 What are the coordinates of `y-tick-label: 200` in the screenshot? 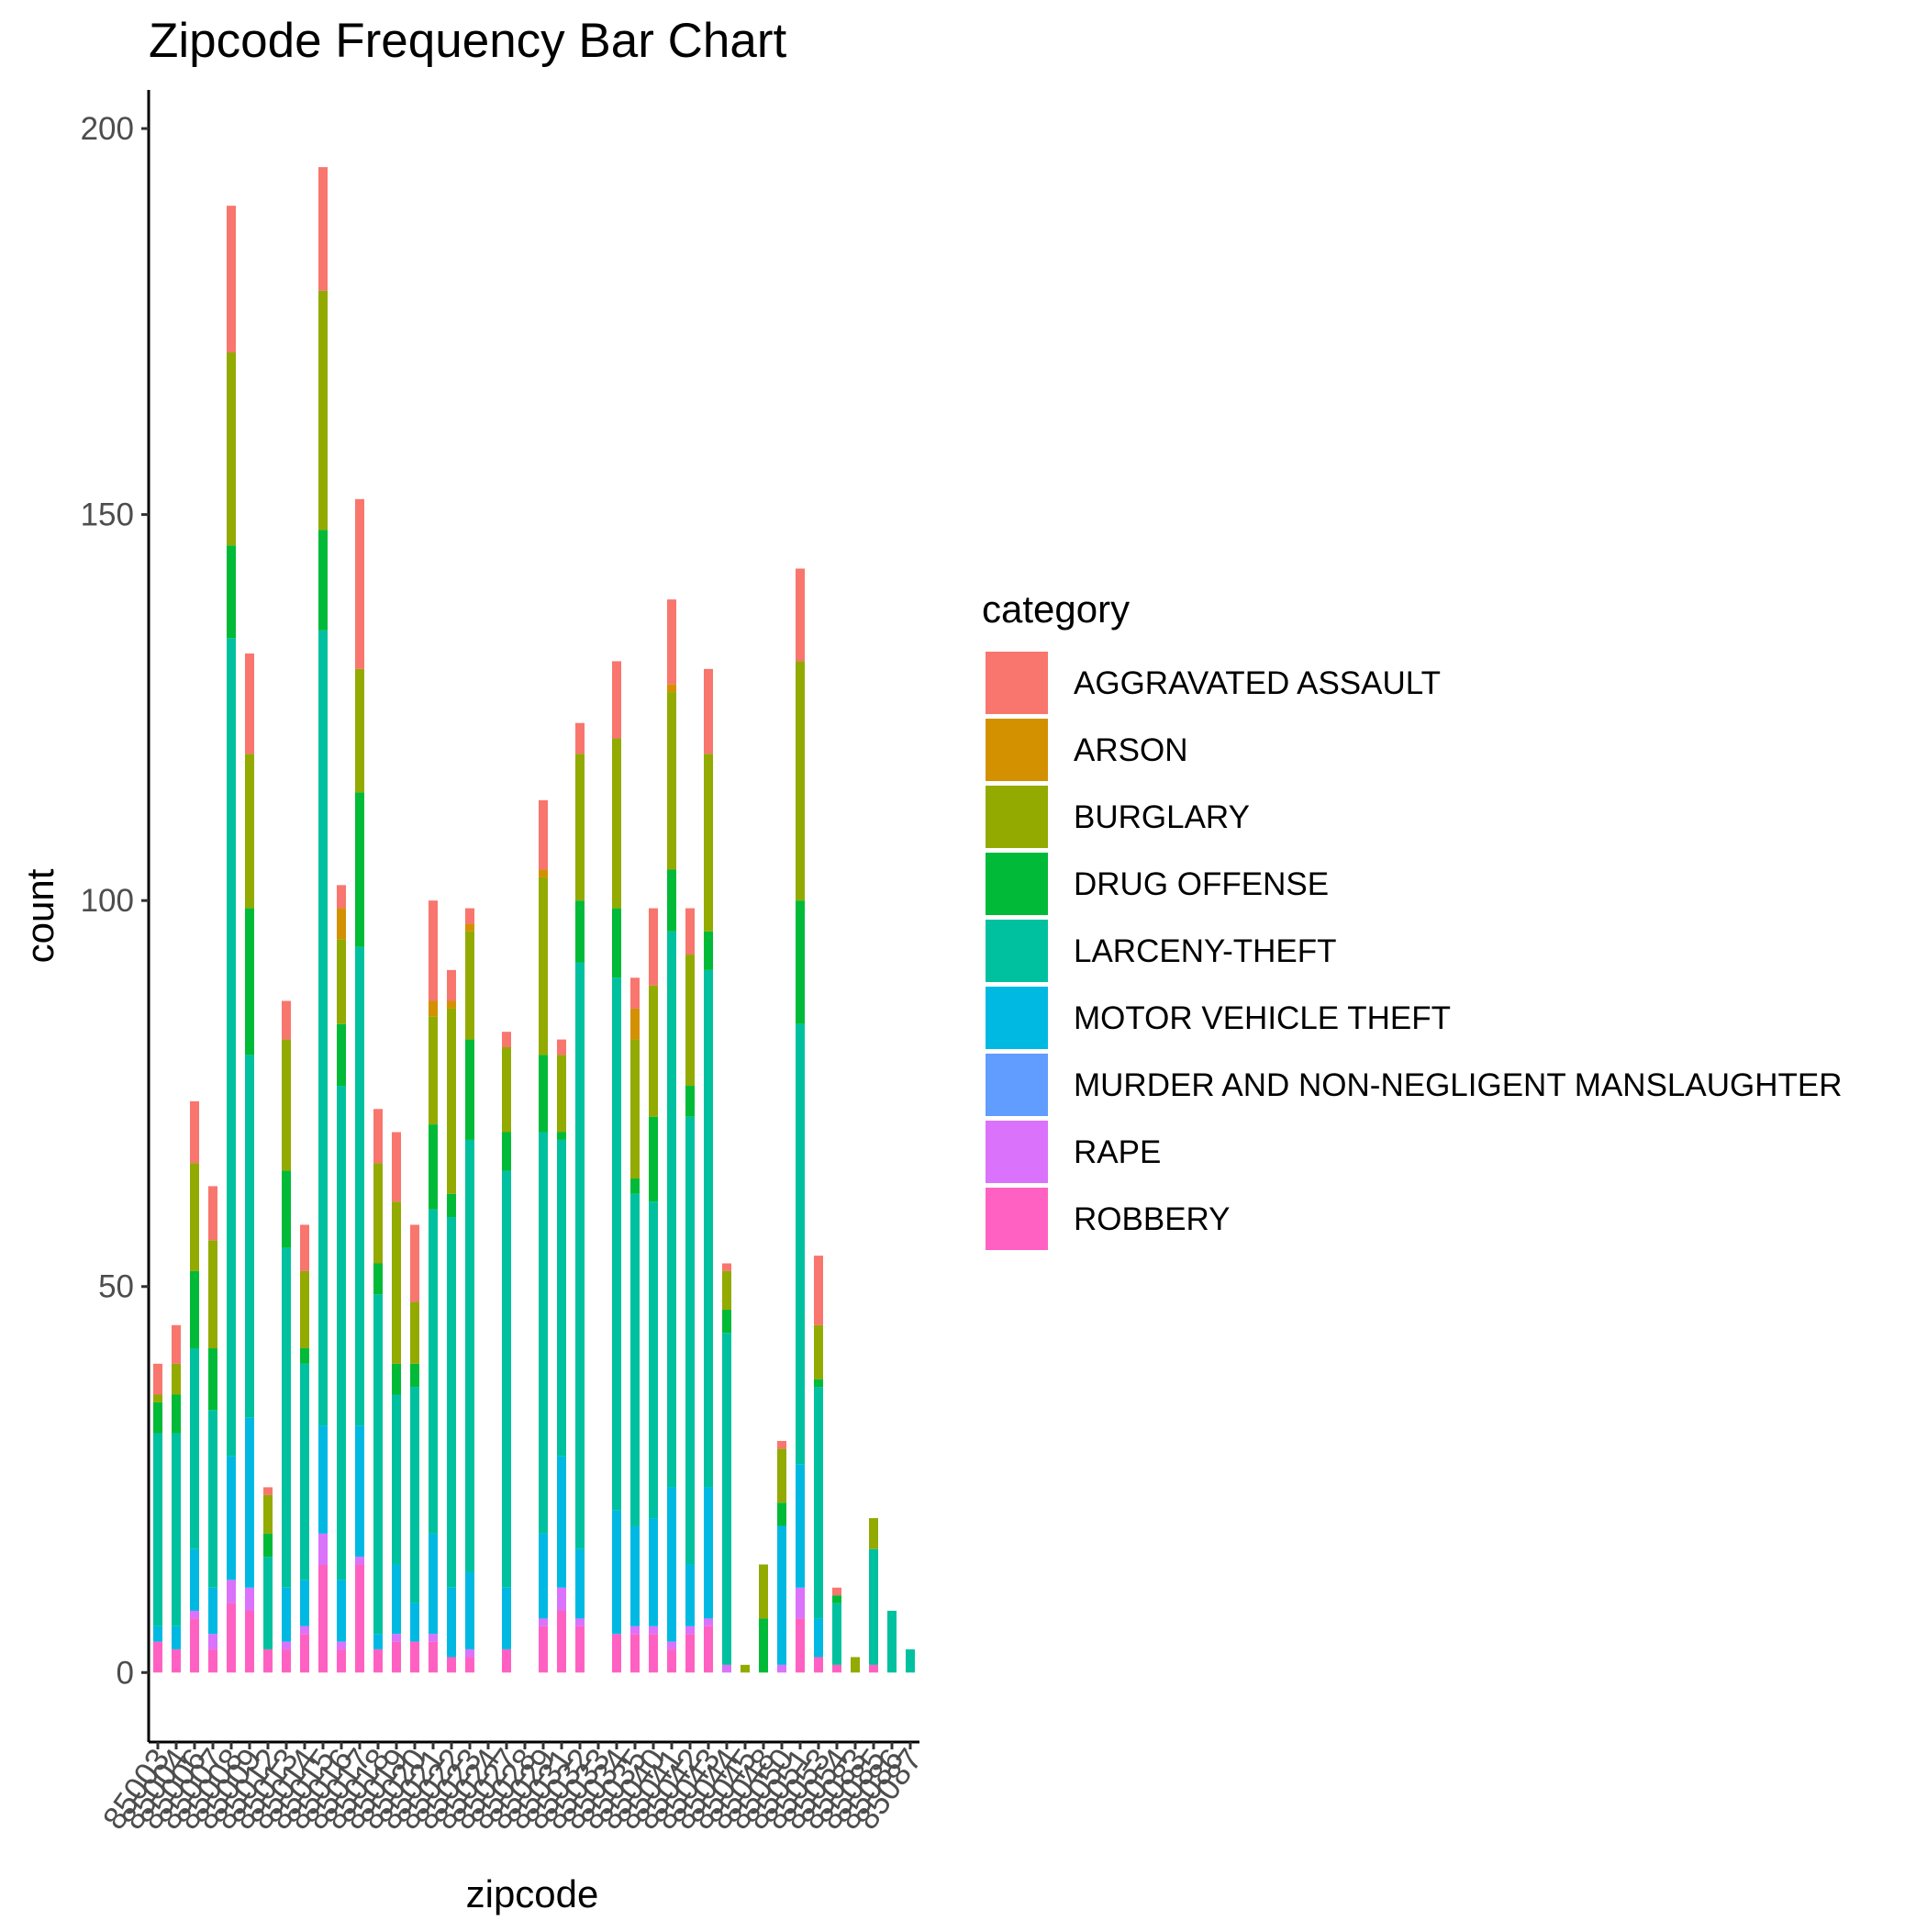 It's located at (107, 129).